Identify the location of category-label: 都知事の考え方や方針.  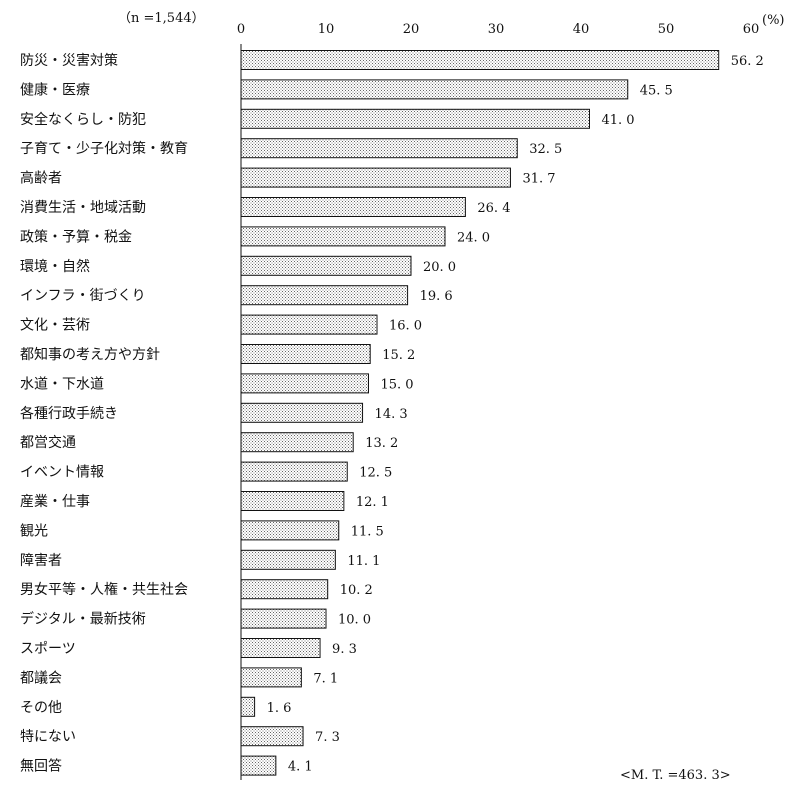
(90, 354).